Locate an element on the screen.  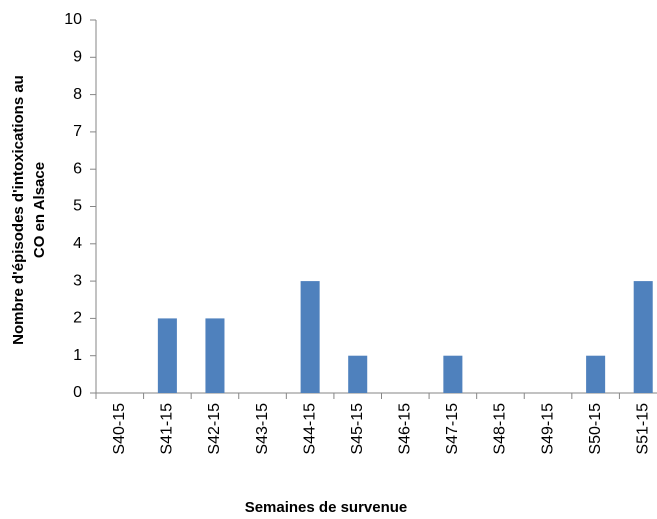
x-tick-label: S47-15 is located at coordinates (452, 429).